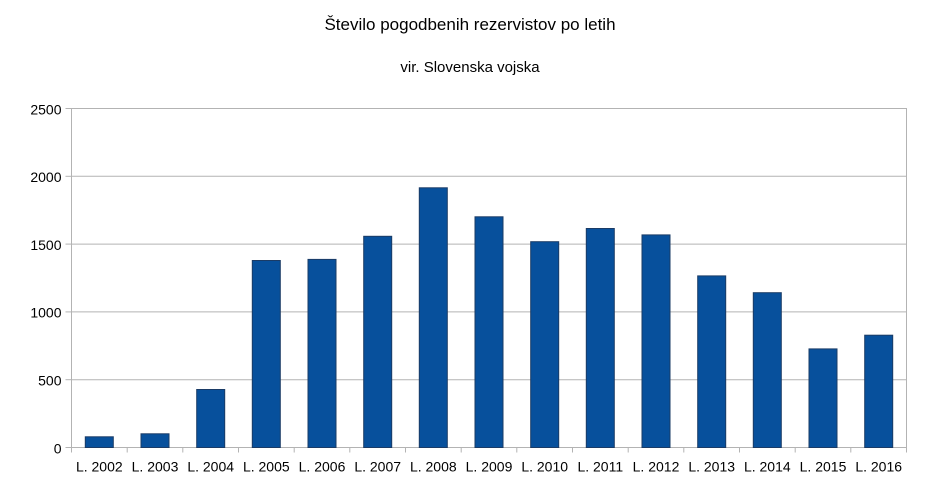  What do you see at coordinates (266, 467) in the screenshot?
I see `svg-text: L. 2005` at bounding box center [266, 467].